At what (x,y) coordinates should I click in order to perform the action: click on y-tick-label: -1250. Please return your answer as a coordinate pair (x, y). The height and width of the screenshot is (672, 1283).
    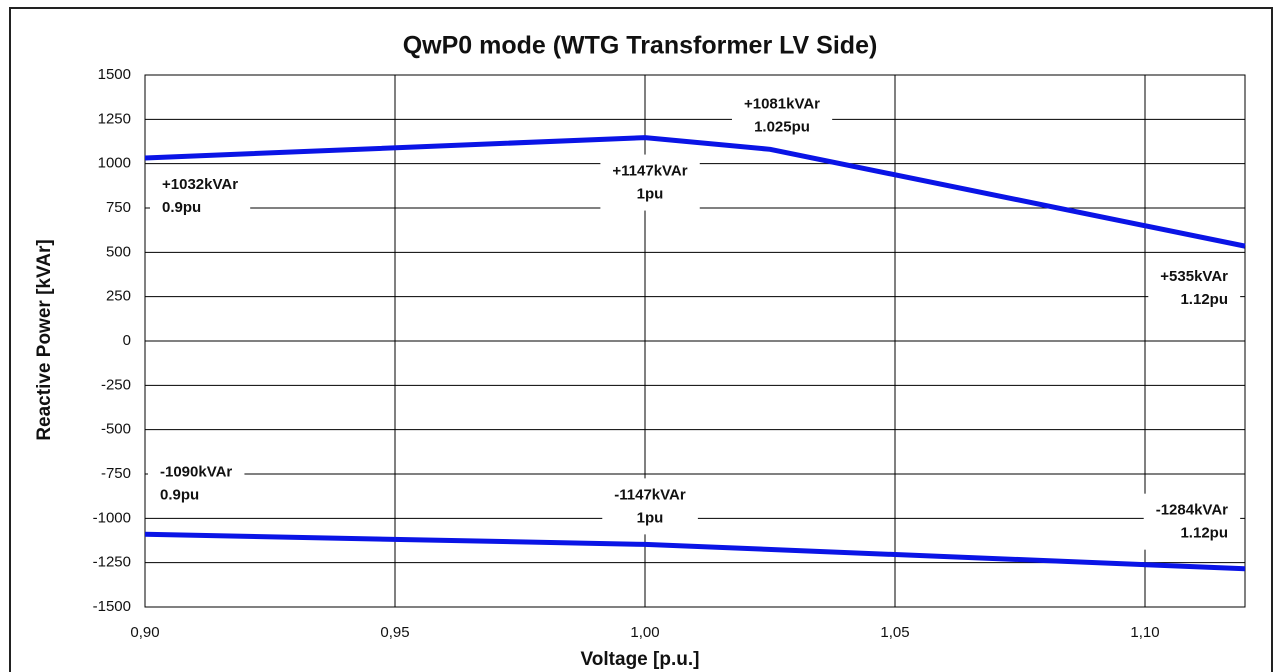
    Looking at the image, I should click on (112, 562).